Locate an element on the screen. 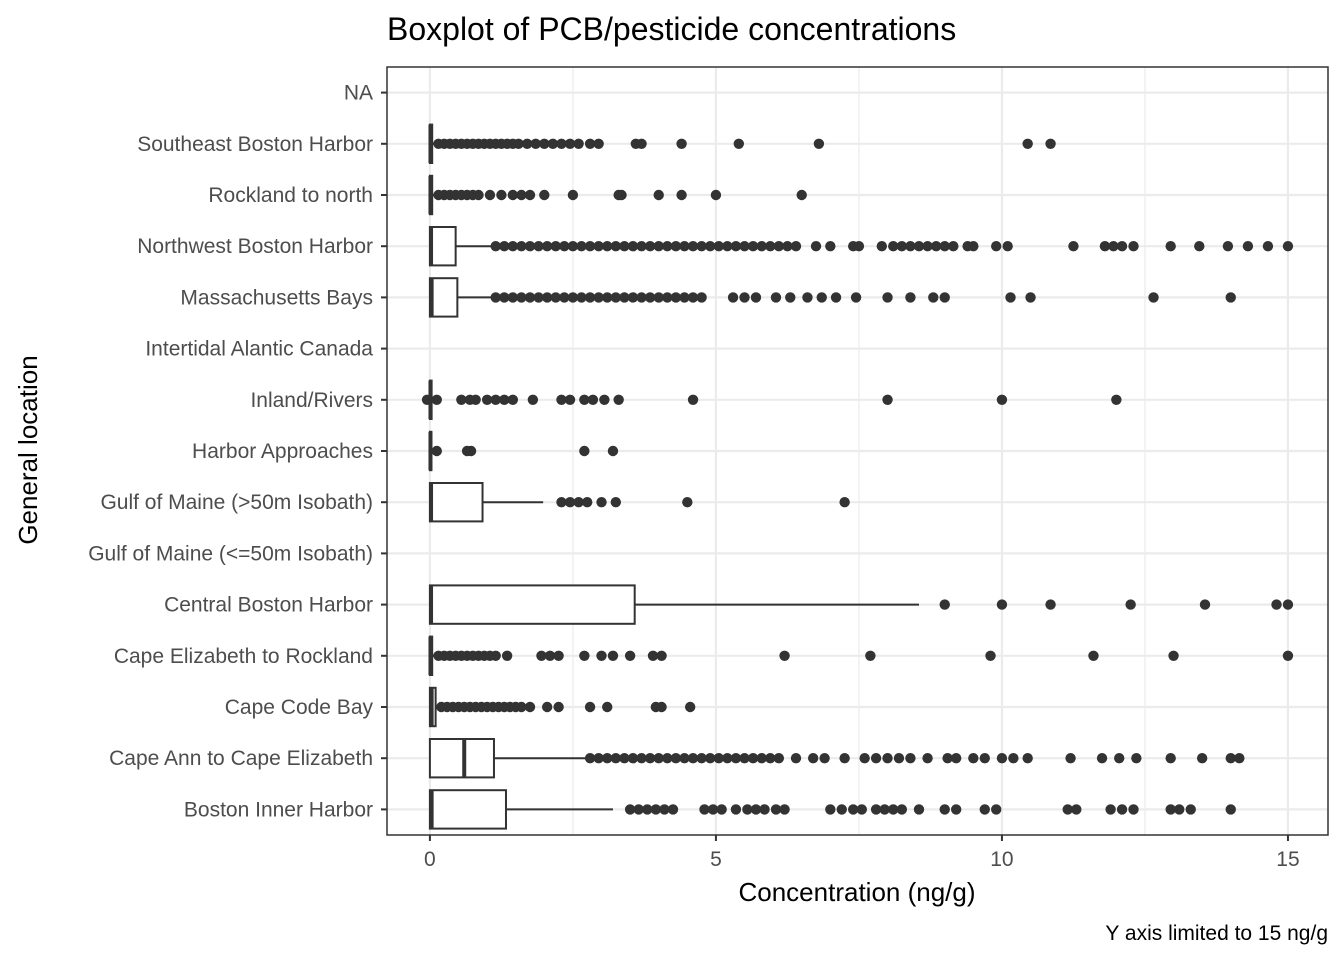 The image size is (1344, 960). y-tick-label: Cape Code Bay is located at coordinates (299, 707).